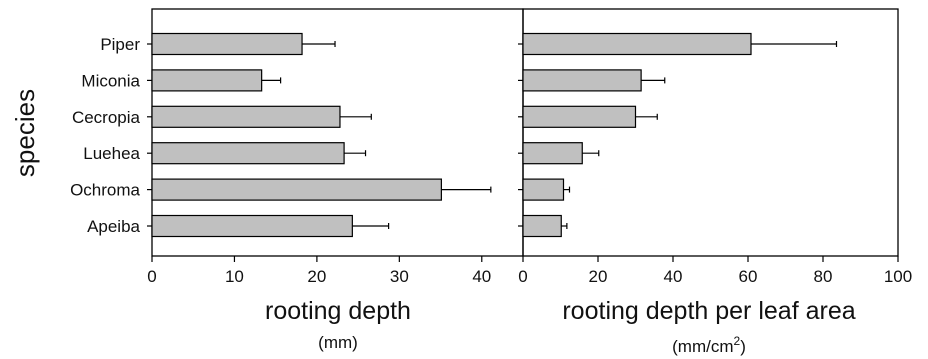  Describe the element at coordinates (481, 276) in the screenshot. I see `x-tick-label-left-4: 40` at that location.